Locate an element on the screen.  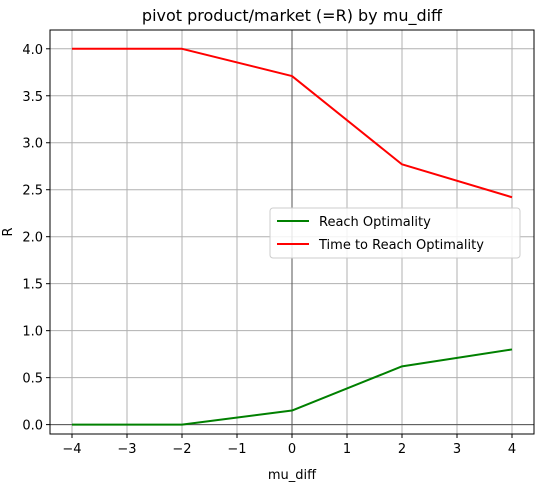
legend-label-time-to-reach-optimality: Time to Reach Optimality is located at coordinates (401, 245).